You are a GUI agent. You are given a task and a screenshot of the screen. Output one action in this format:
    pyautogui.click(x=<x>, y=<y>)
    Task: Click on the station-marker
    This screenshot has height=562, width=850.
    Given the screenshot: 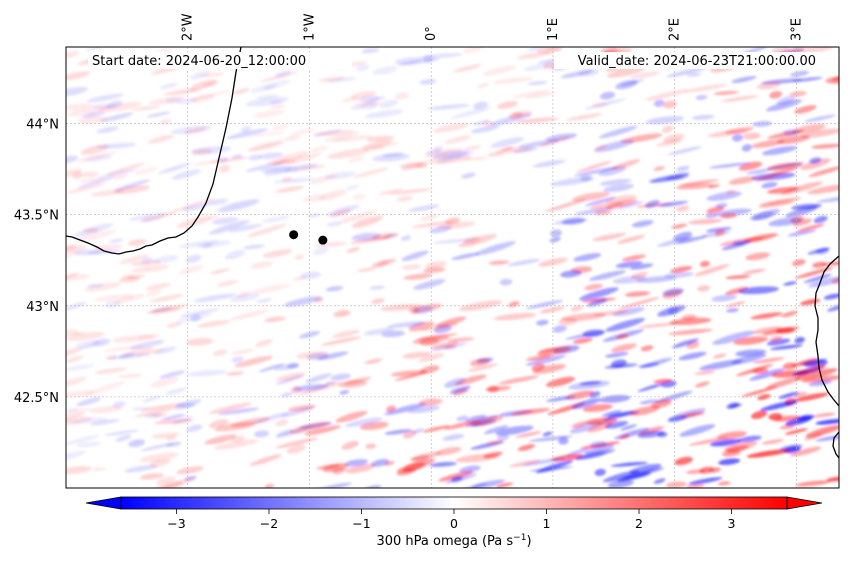 What is the action you would take?
    pyautogui.click(x=294, y=235)
    